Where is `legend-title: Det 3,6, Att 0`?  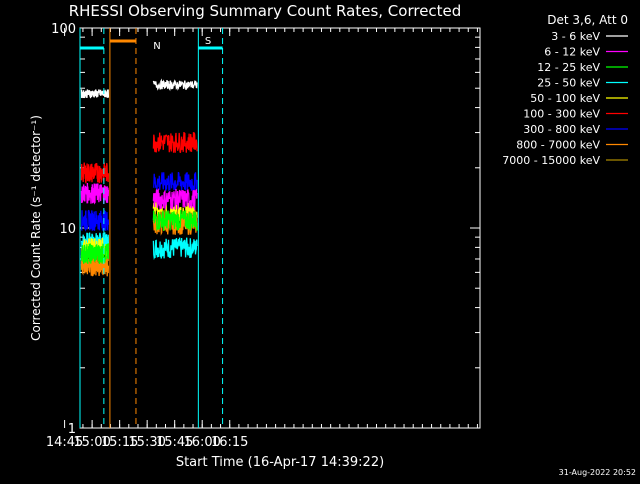
legend-title: Det 3,6, Att 0 is located at coordinates (587, 20).